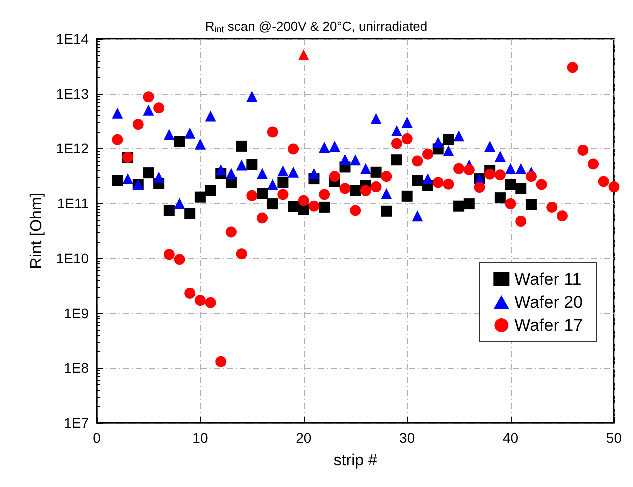 The image size is (633, 487). Describe the element at coordinates (73, 39) in the screenshot. I see `y-tick-label: 1E14` at that location.